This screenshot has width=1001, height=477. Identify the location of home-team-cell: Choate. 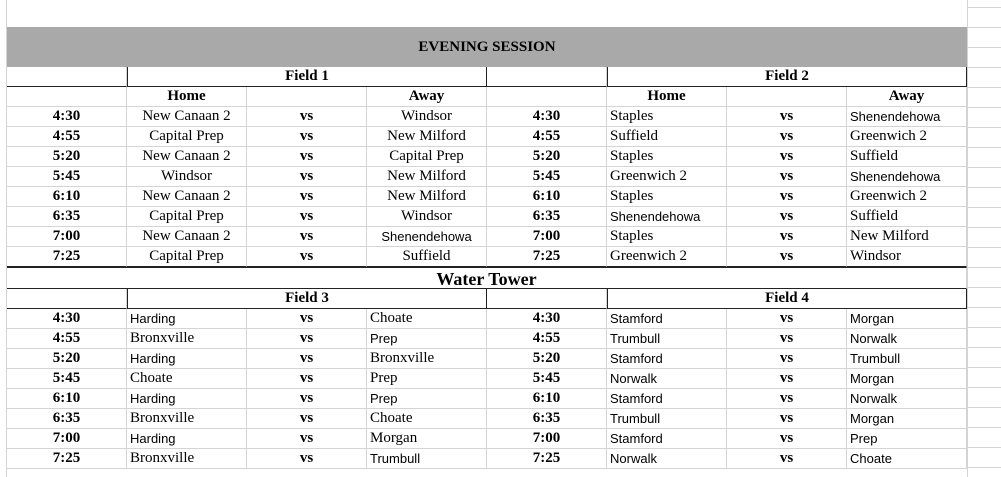
(187, 379).